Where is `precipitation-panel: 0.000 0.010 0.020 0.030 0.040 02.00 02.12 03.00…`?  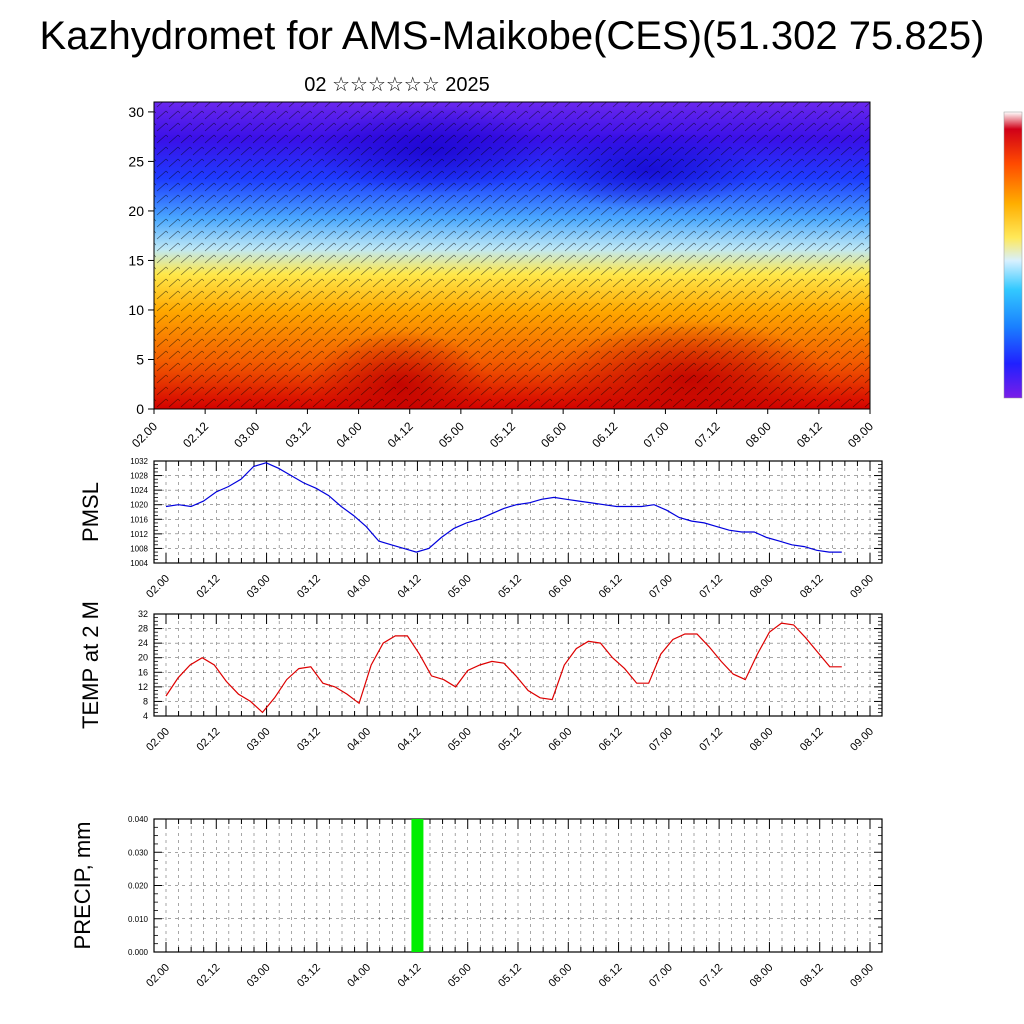 precipitation-panel: 0.000 0.010 0.020 0.030 0.040 02.00 02.12 03.00… is located at coordinates (476, 902).